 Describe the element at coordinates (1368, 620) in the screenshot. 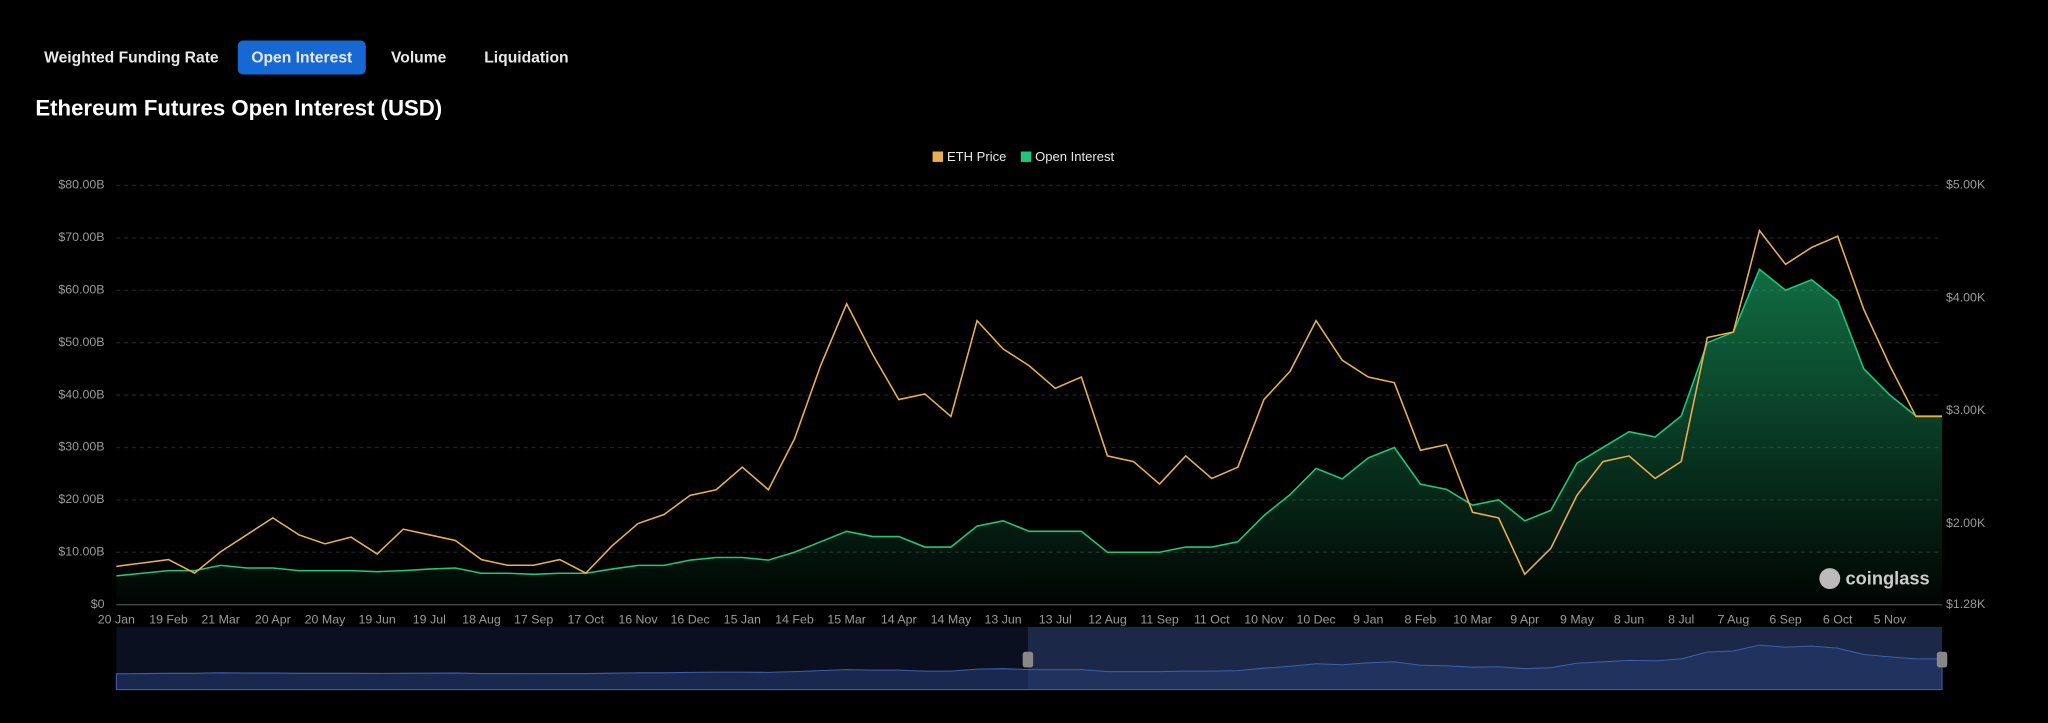

I see `x-tick-label: 9 Jan` at that location.